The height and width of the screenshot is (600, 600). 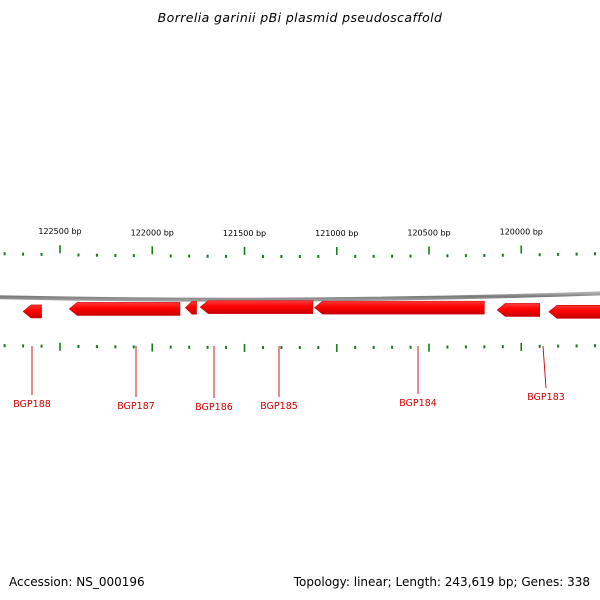 I want to click on gene-arrow, so click(x=574, y=311).